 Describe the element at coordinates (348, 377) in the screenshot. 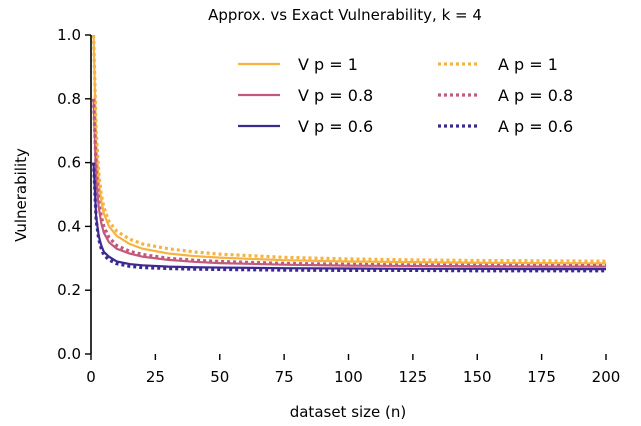

I see `x-tick-label: 100` at that location.